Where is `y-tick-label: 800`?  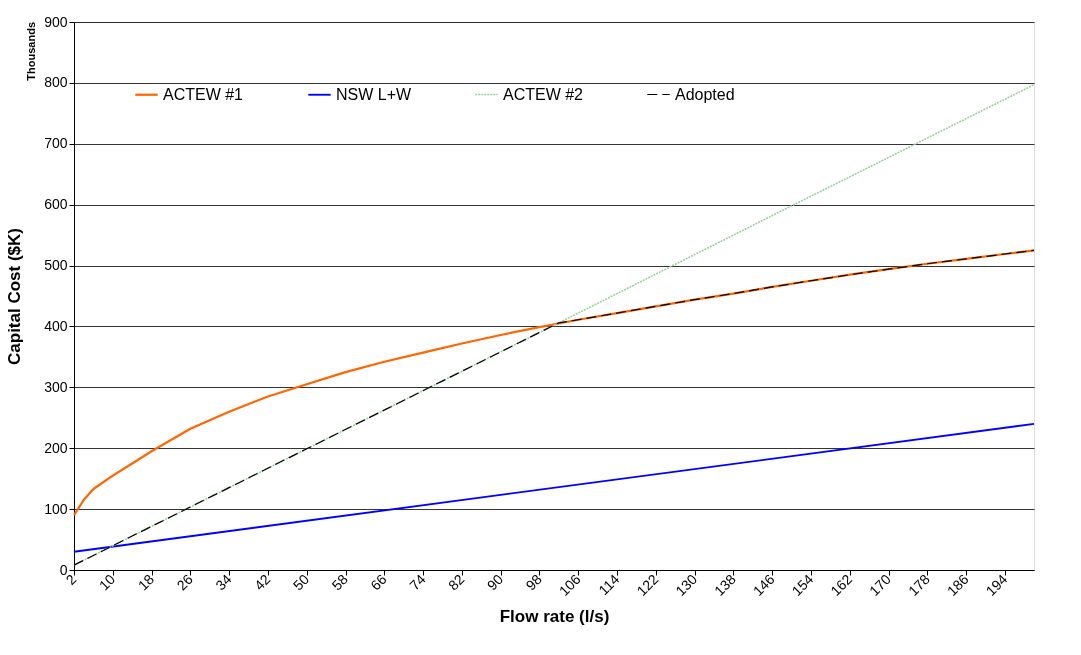
y-tick-label: 800 is located at coordinates (56, 82).